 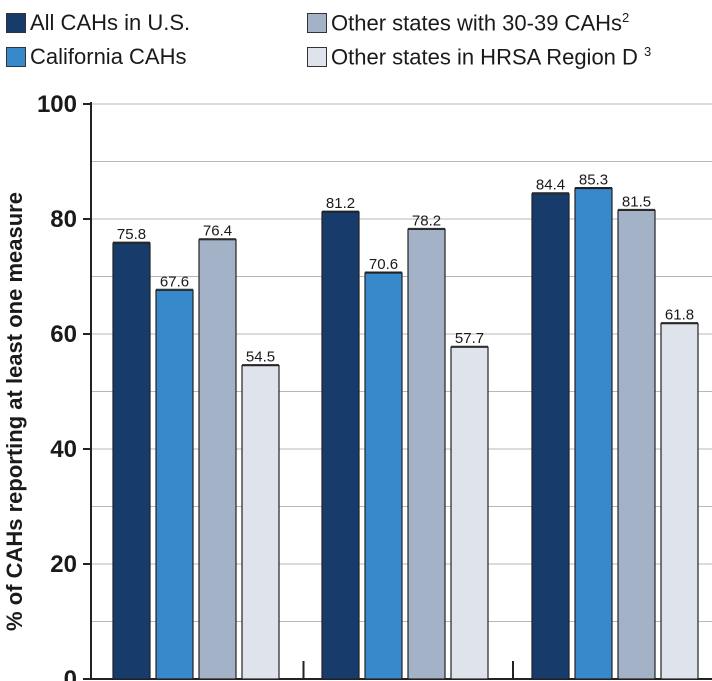 I want to click on bar-value-label: 81.5, so click(x=636, y=201).